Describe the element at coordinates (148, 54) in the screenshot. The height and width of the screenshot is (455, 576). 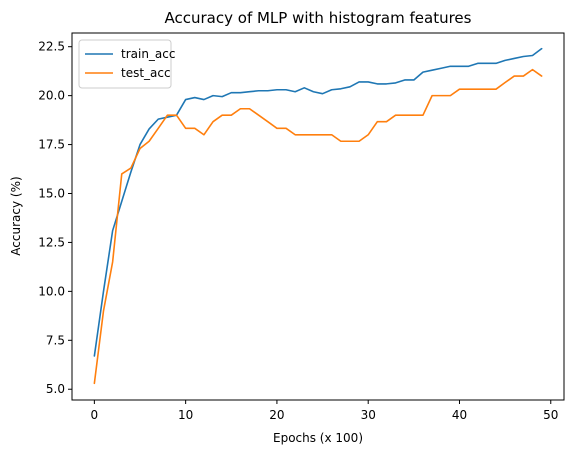
I see `legend-label-train-acc: train_acc` at that location.